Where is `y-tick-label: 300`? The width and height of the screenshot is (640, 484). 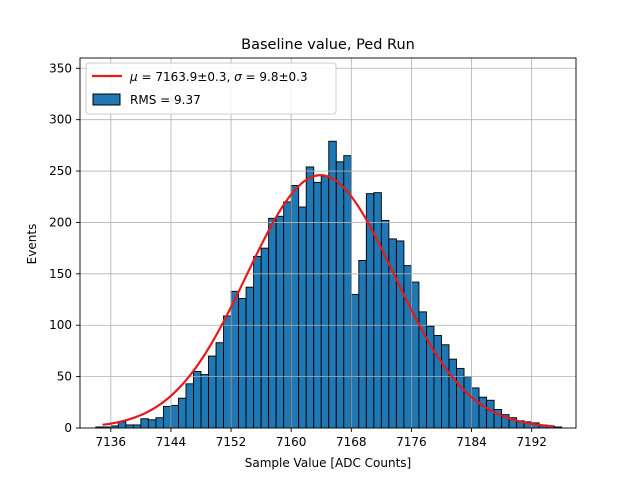
y-tick-label: 300 is located at coordinates (60, 120).